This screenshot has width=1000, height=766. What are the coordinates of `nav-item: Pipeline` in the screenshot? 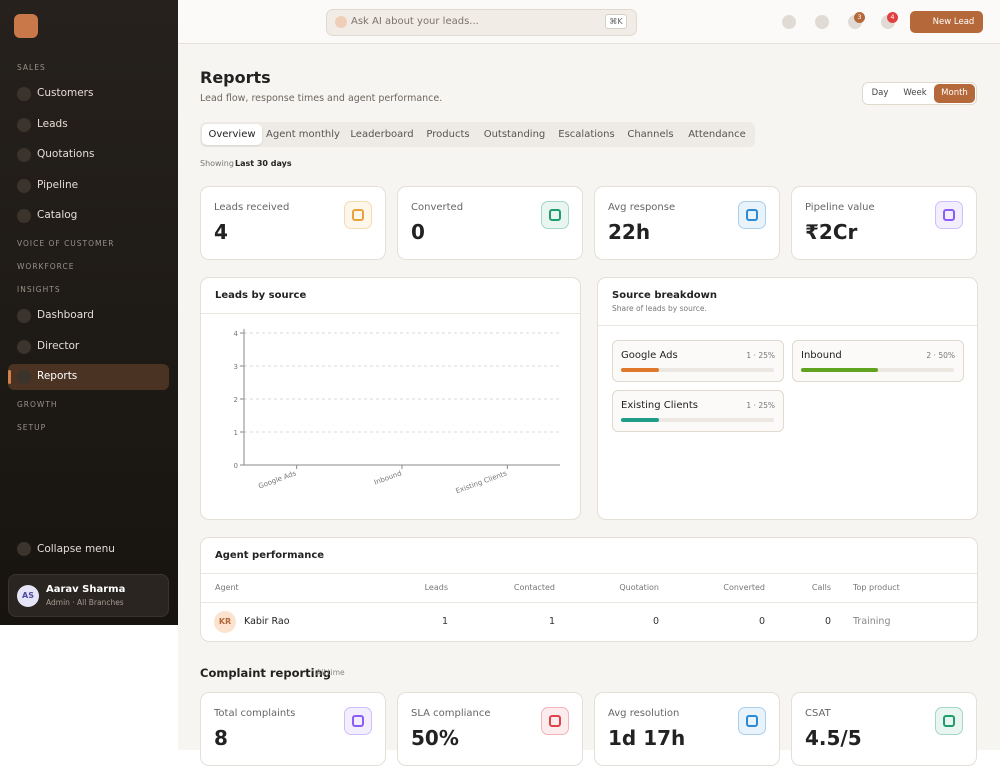 It's located at (58, 184).